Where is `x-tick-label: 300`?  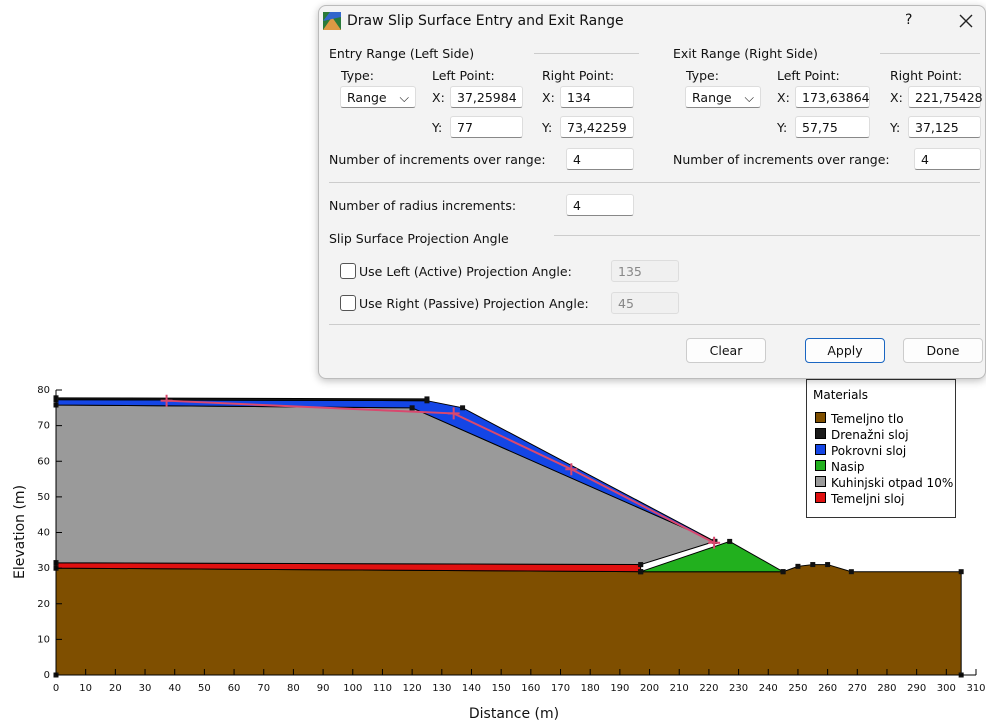 x-tick-label: 300 is located at coordinates (946, 688).